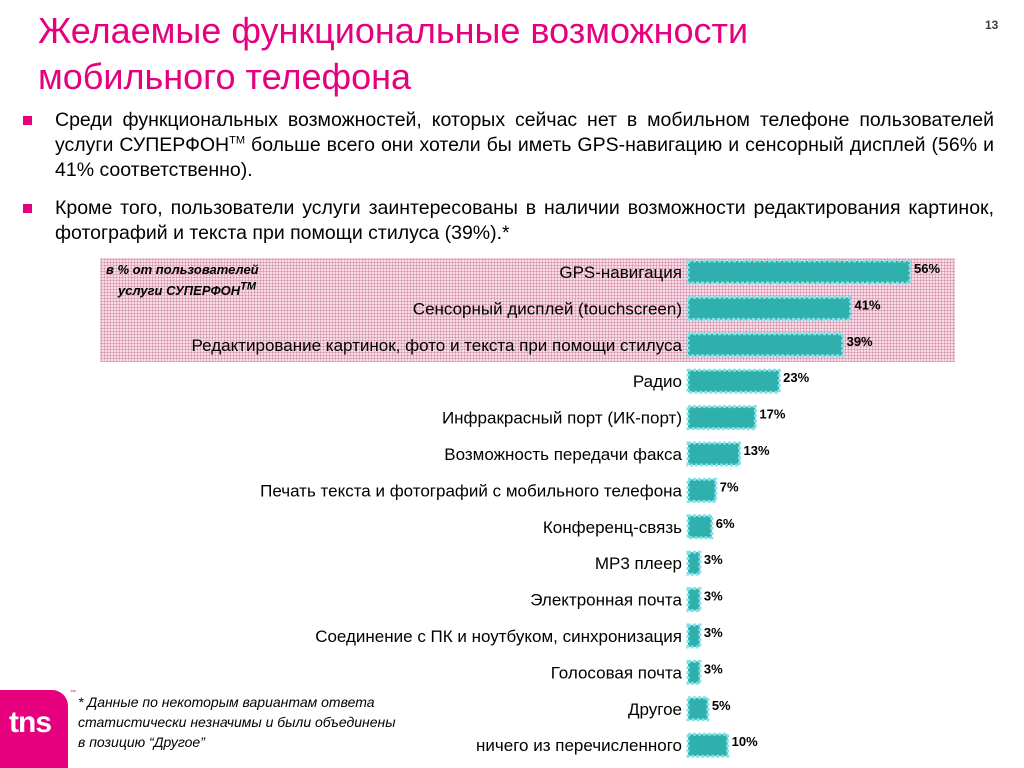 This screenshot has height=768, width=1024. I want to click on value-label: 23%, so click(796, 377).